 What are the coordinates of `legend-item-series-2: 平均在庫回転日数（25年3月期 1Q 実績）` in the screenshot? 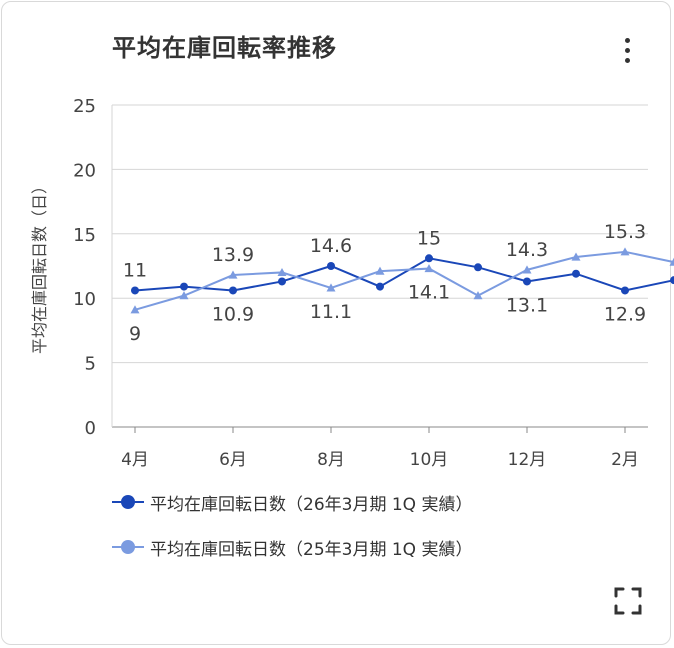 It's located at (292, 547).